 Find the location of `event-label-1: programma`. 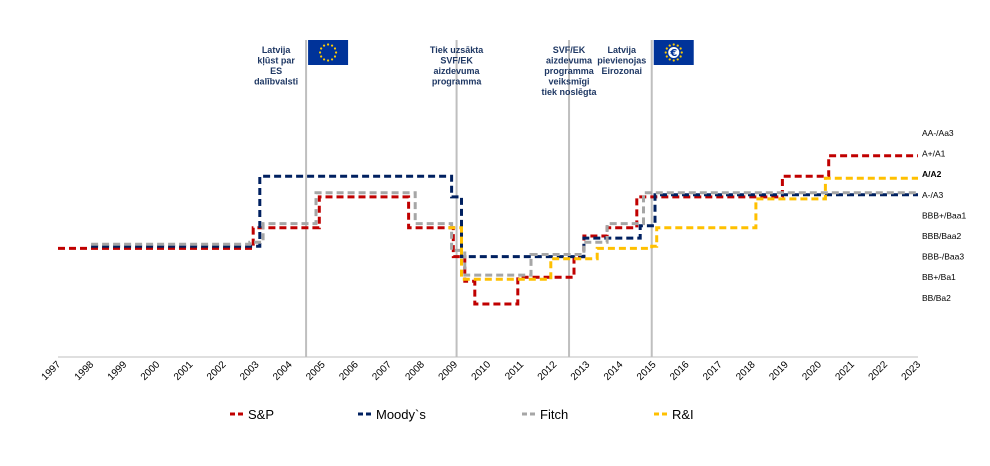

event-label-1: programma is located at coordinates (457, 82).